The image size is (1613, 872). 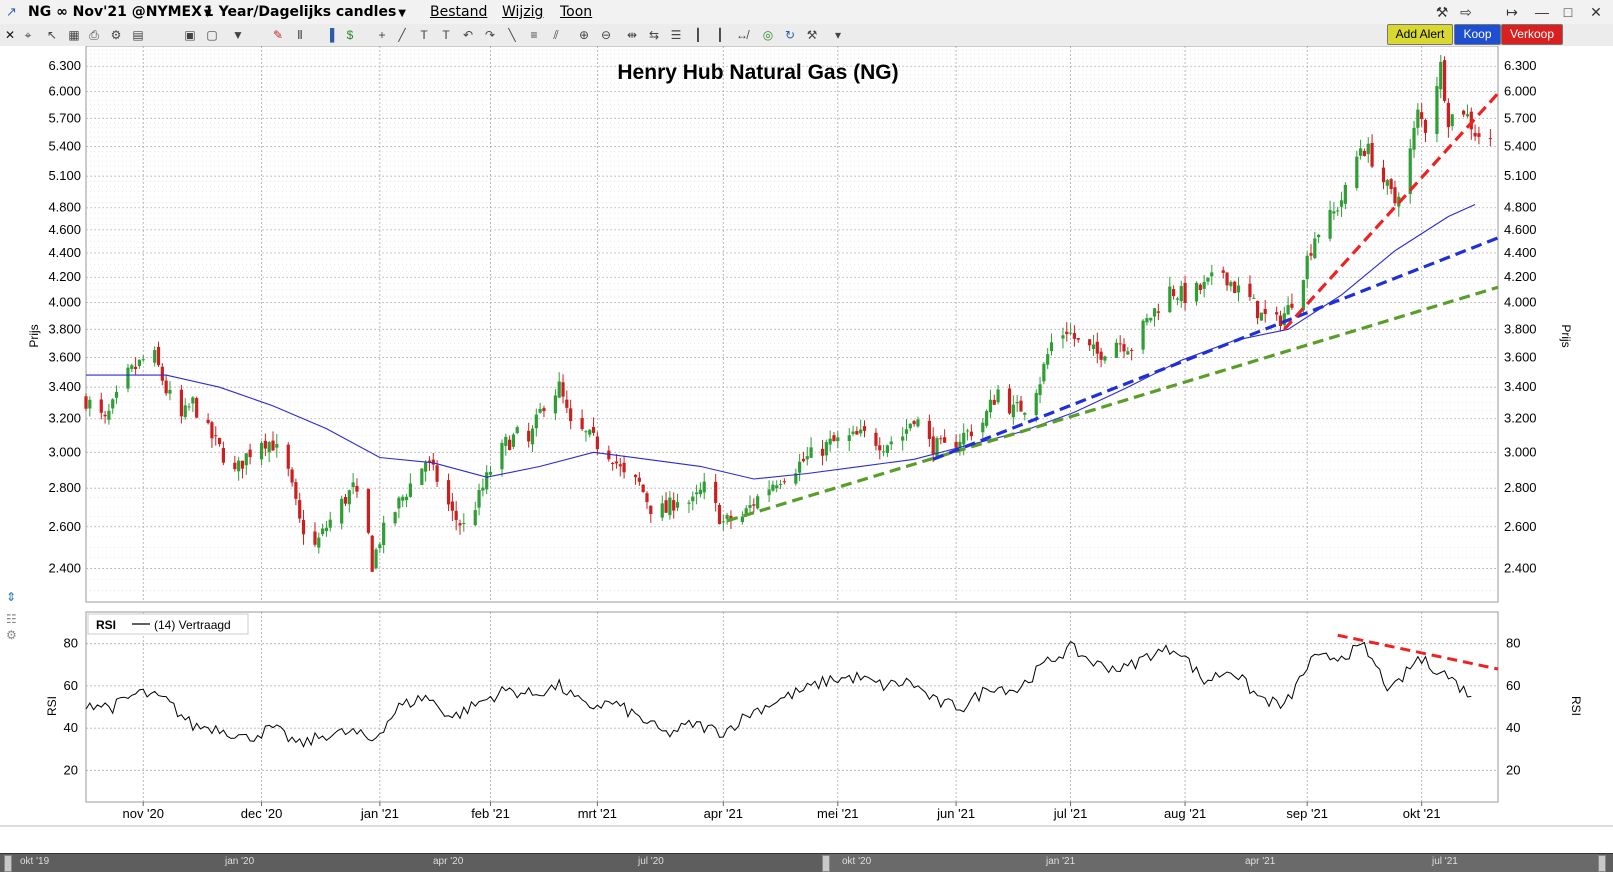 What do you see at coordinates (490, 813) in the screenshot?
I see `x-tick-label: feb '21` at bounding box center [490, 813].